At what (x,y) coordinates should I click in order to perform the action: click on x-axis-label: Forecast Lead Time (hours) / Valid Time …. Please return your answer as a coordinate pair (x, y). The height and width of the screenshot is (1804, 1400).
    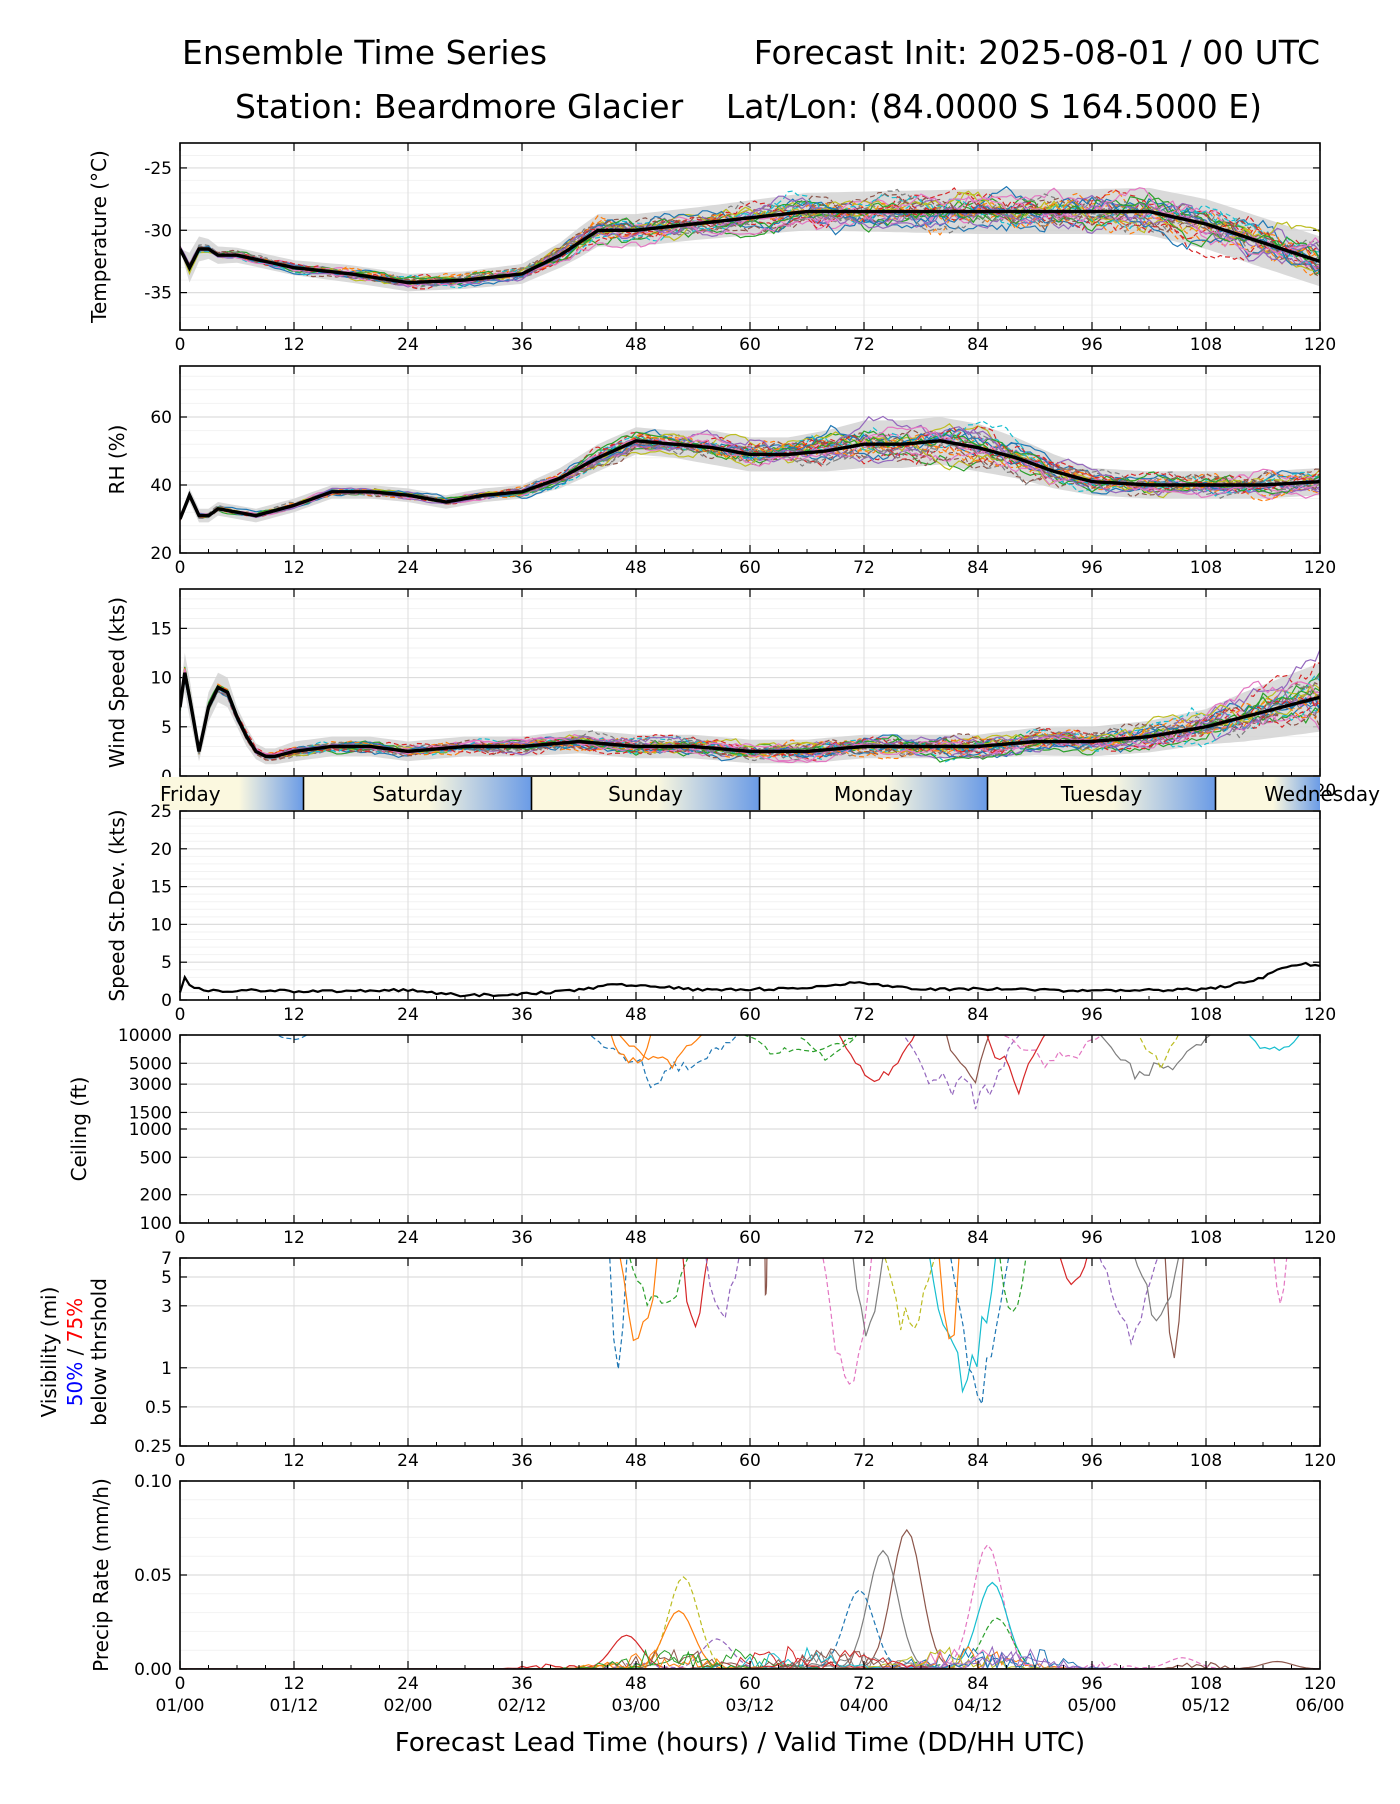
    Looking at the image, I should click on (740, 1743).